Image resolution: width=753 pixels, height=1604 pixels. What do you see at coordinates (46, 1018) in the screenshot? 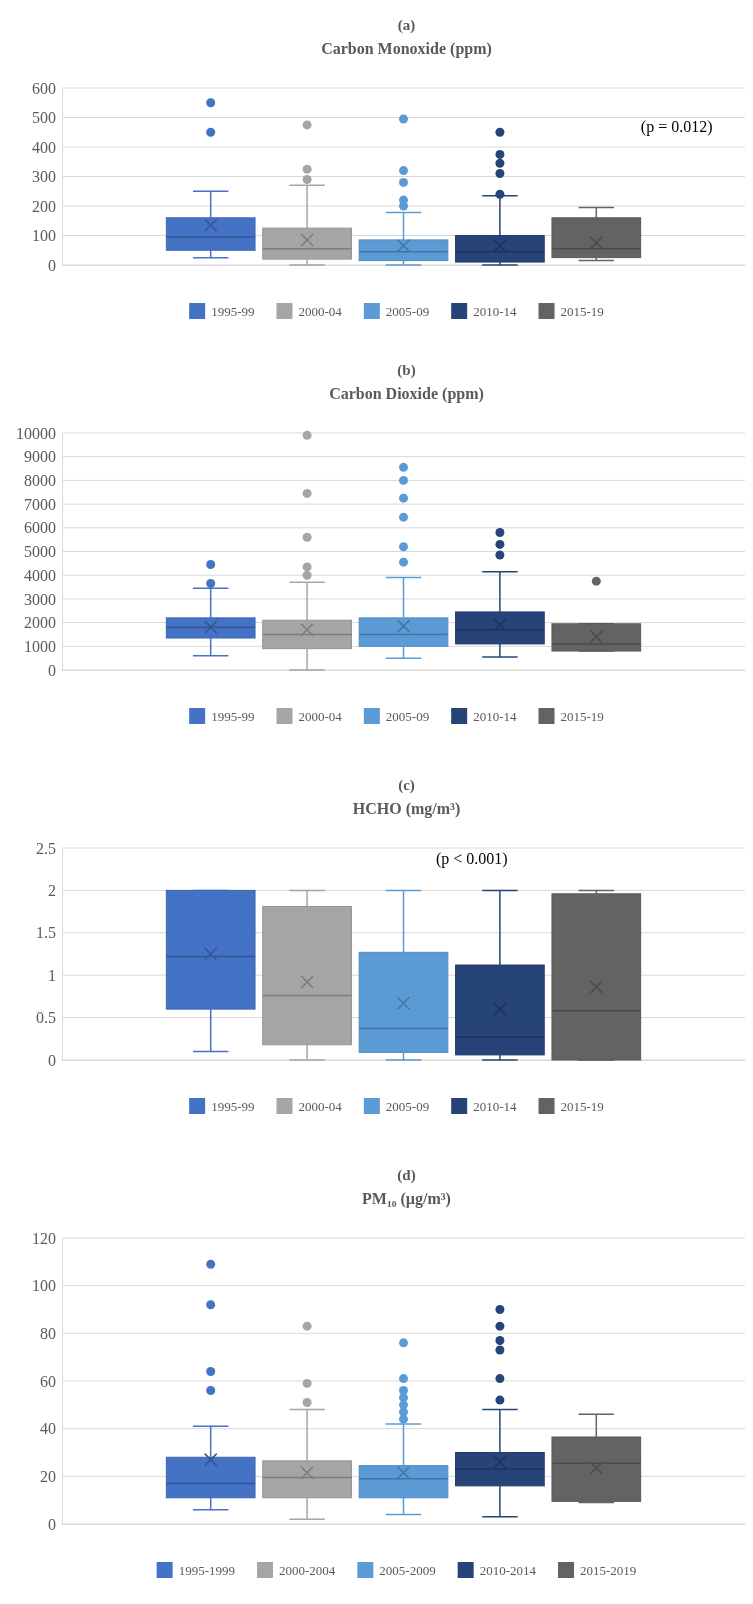
I see `y-tick-label: 0.5` at bounding box center [46, 1018].